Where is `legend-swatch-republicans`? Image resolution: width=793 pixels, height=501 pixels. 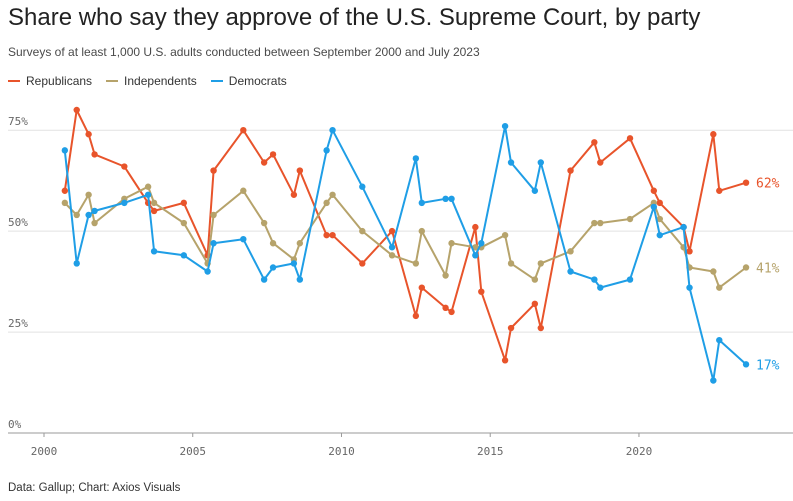
legend-swatch-republicans is located at coordinates (14, 81).